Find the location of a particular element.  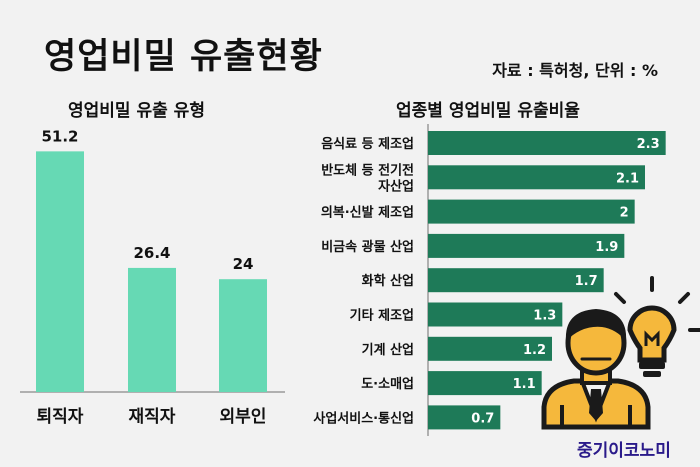

right-category-label: 도·소매업 is located at coordinates (387, 384).